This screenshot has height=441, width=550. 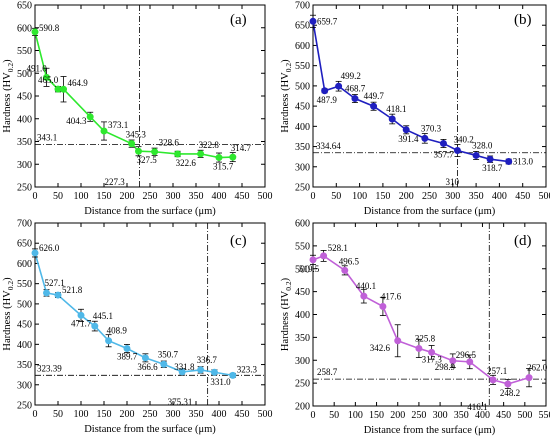 I want to click on hline-label: 343.1, so click(x=47, y=138).